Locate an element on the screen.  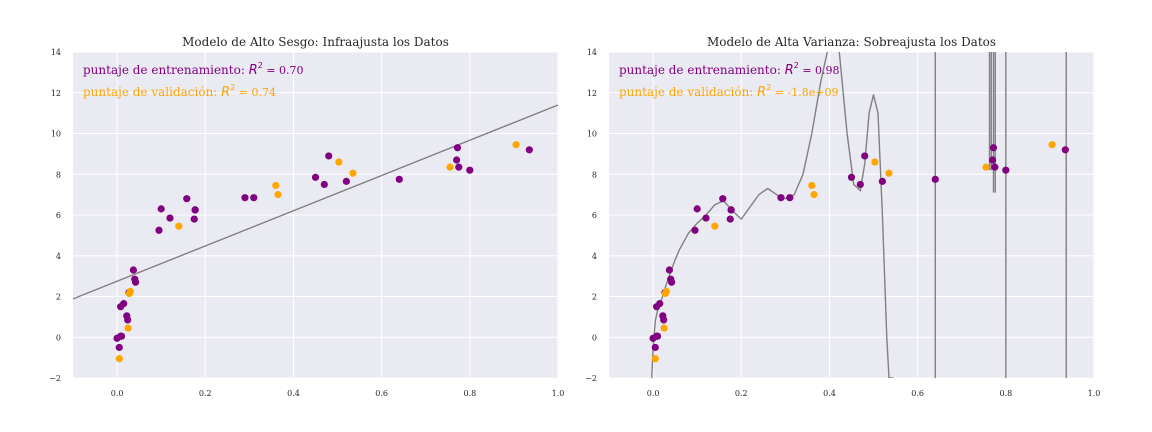
score-annotation: puntaje de validación: R2 = -1.8e+09 is located at coordinates (728, 91).